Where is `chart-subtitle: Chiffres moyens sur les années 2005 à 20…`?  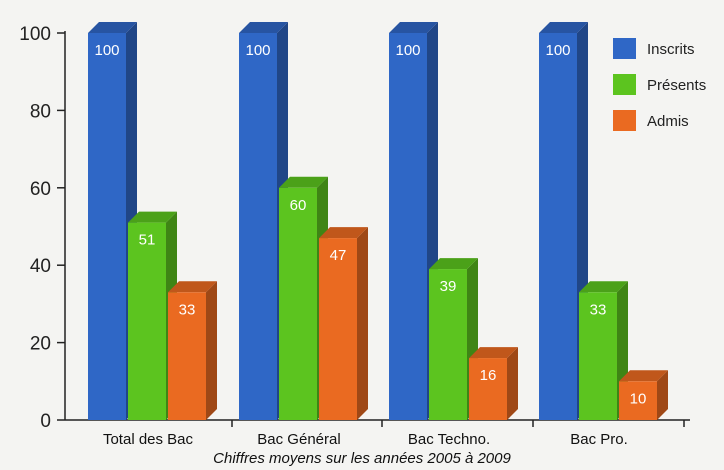 chart-subtitle: Chiffres moyens sur les années 2005 à 20… is located at coordinates (362, 458).